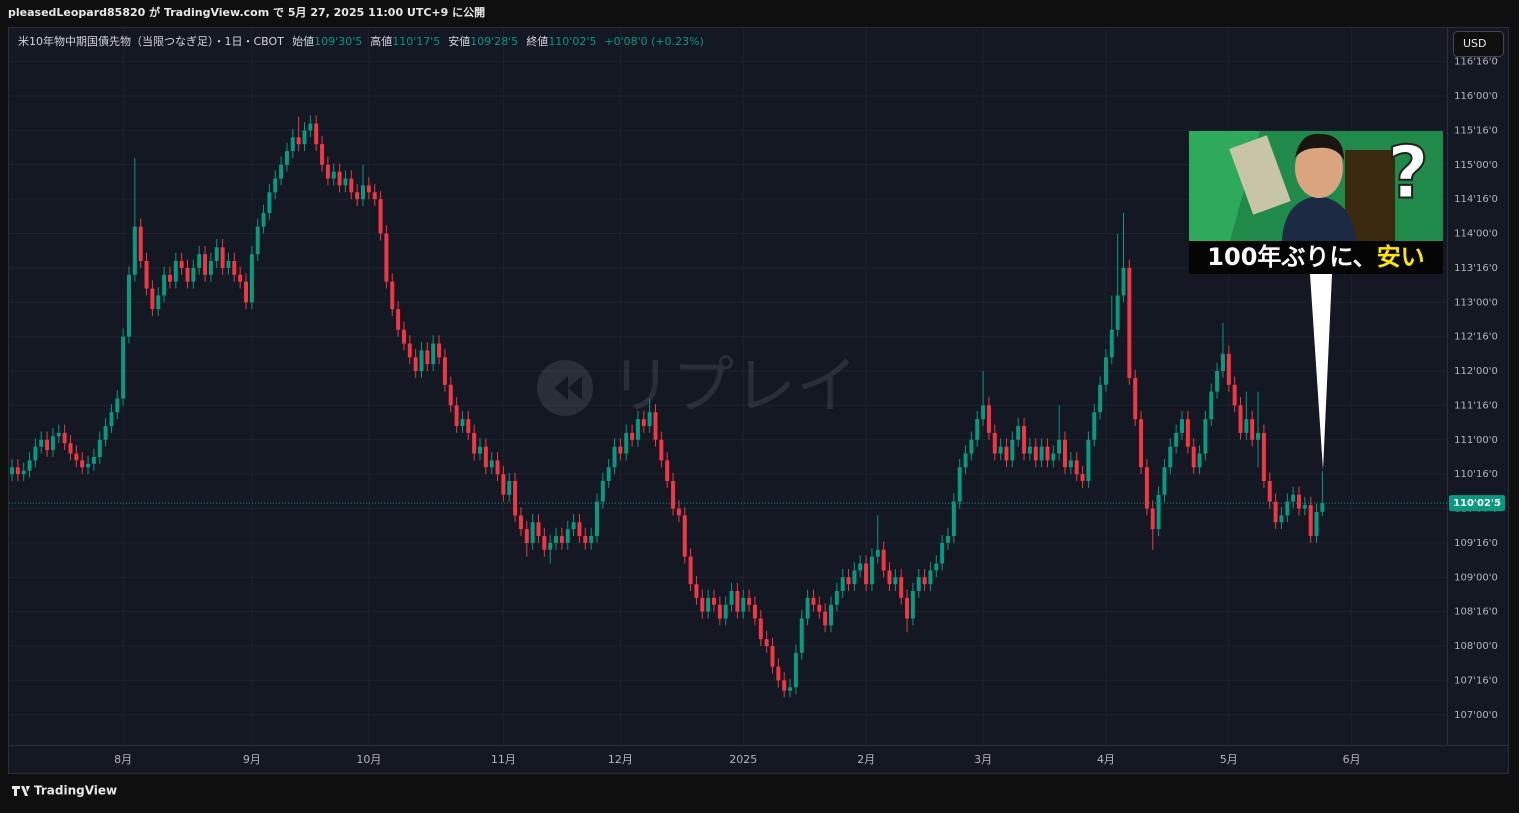  What do you see at coordinates (1315, 257) in the screenshot?
I see `thumbnail-caption: 100年ぶりに、安い` at bounding box center [1315, 257].